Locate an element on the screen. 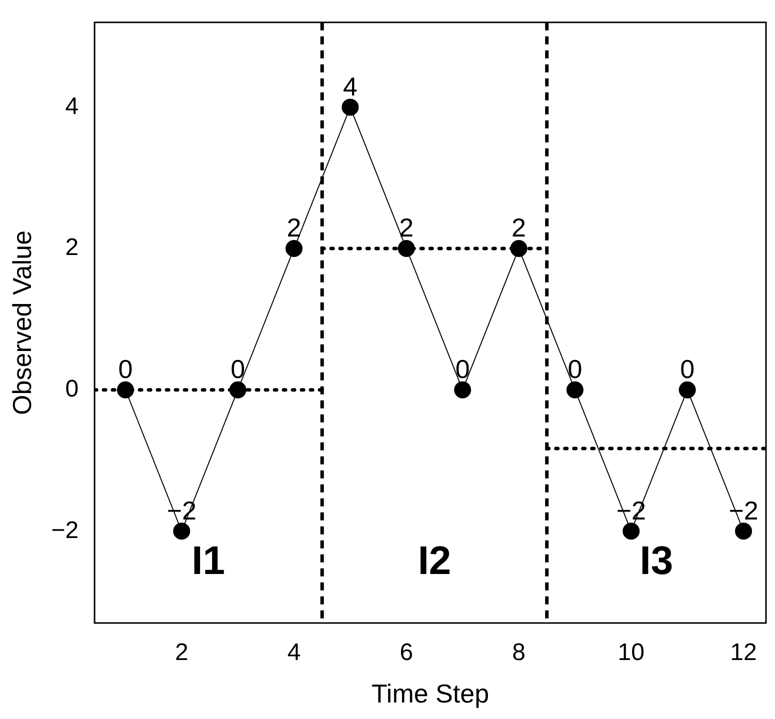 This screenshot has width=775, height=719. y-axis-title: Observed Value is located at coordinates (21, 322).